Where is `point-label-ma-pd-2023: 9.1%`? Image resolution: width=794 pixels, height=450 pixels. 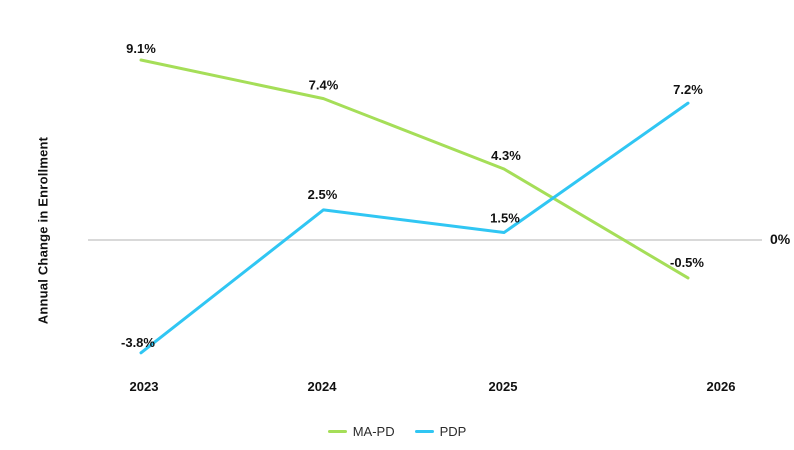
point-label-ma-pd-2023: 9.1% is located at coordinates (141, 48).